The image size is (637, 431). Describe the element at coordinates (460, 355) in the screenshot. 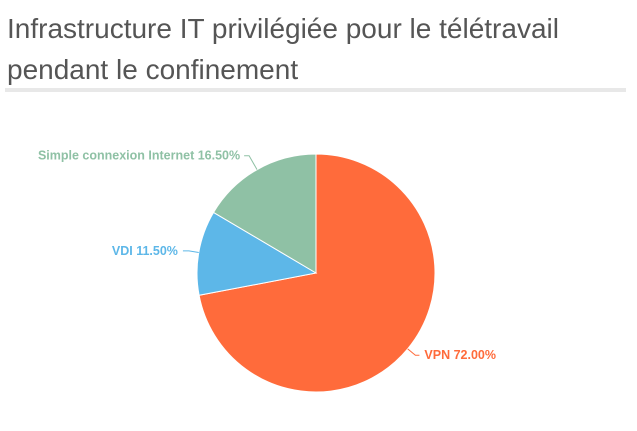

I see `slice-label-vpn: VPN 72.00%` at that location.